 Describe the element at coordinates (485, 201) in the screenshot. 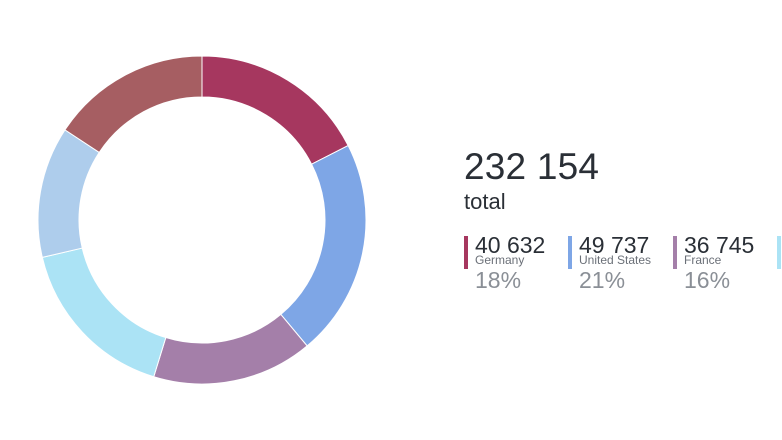

I see `total-label: total` at that location.